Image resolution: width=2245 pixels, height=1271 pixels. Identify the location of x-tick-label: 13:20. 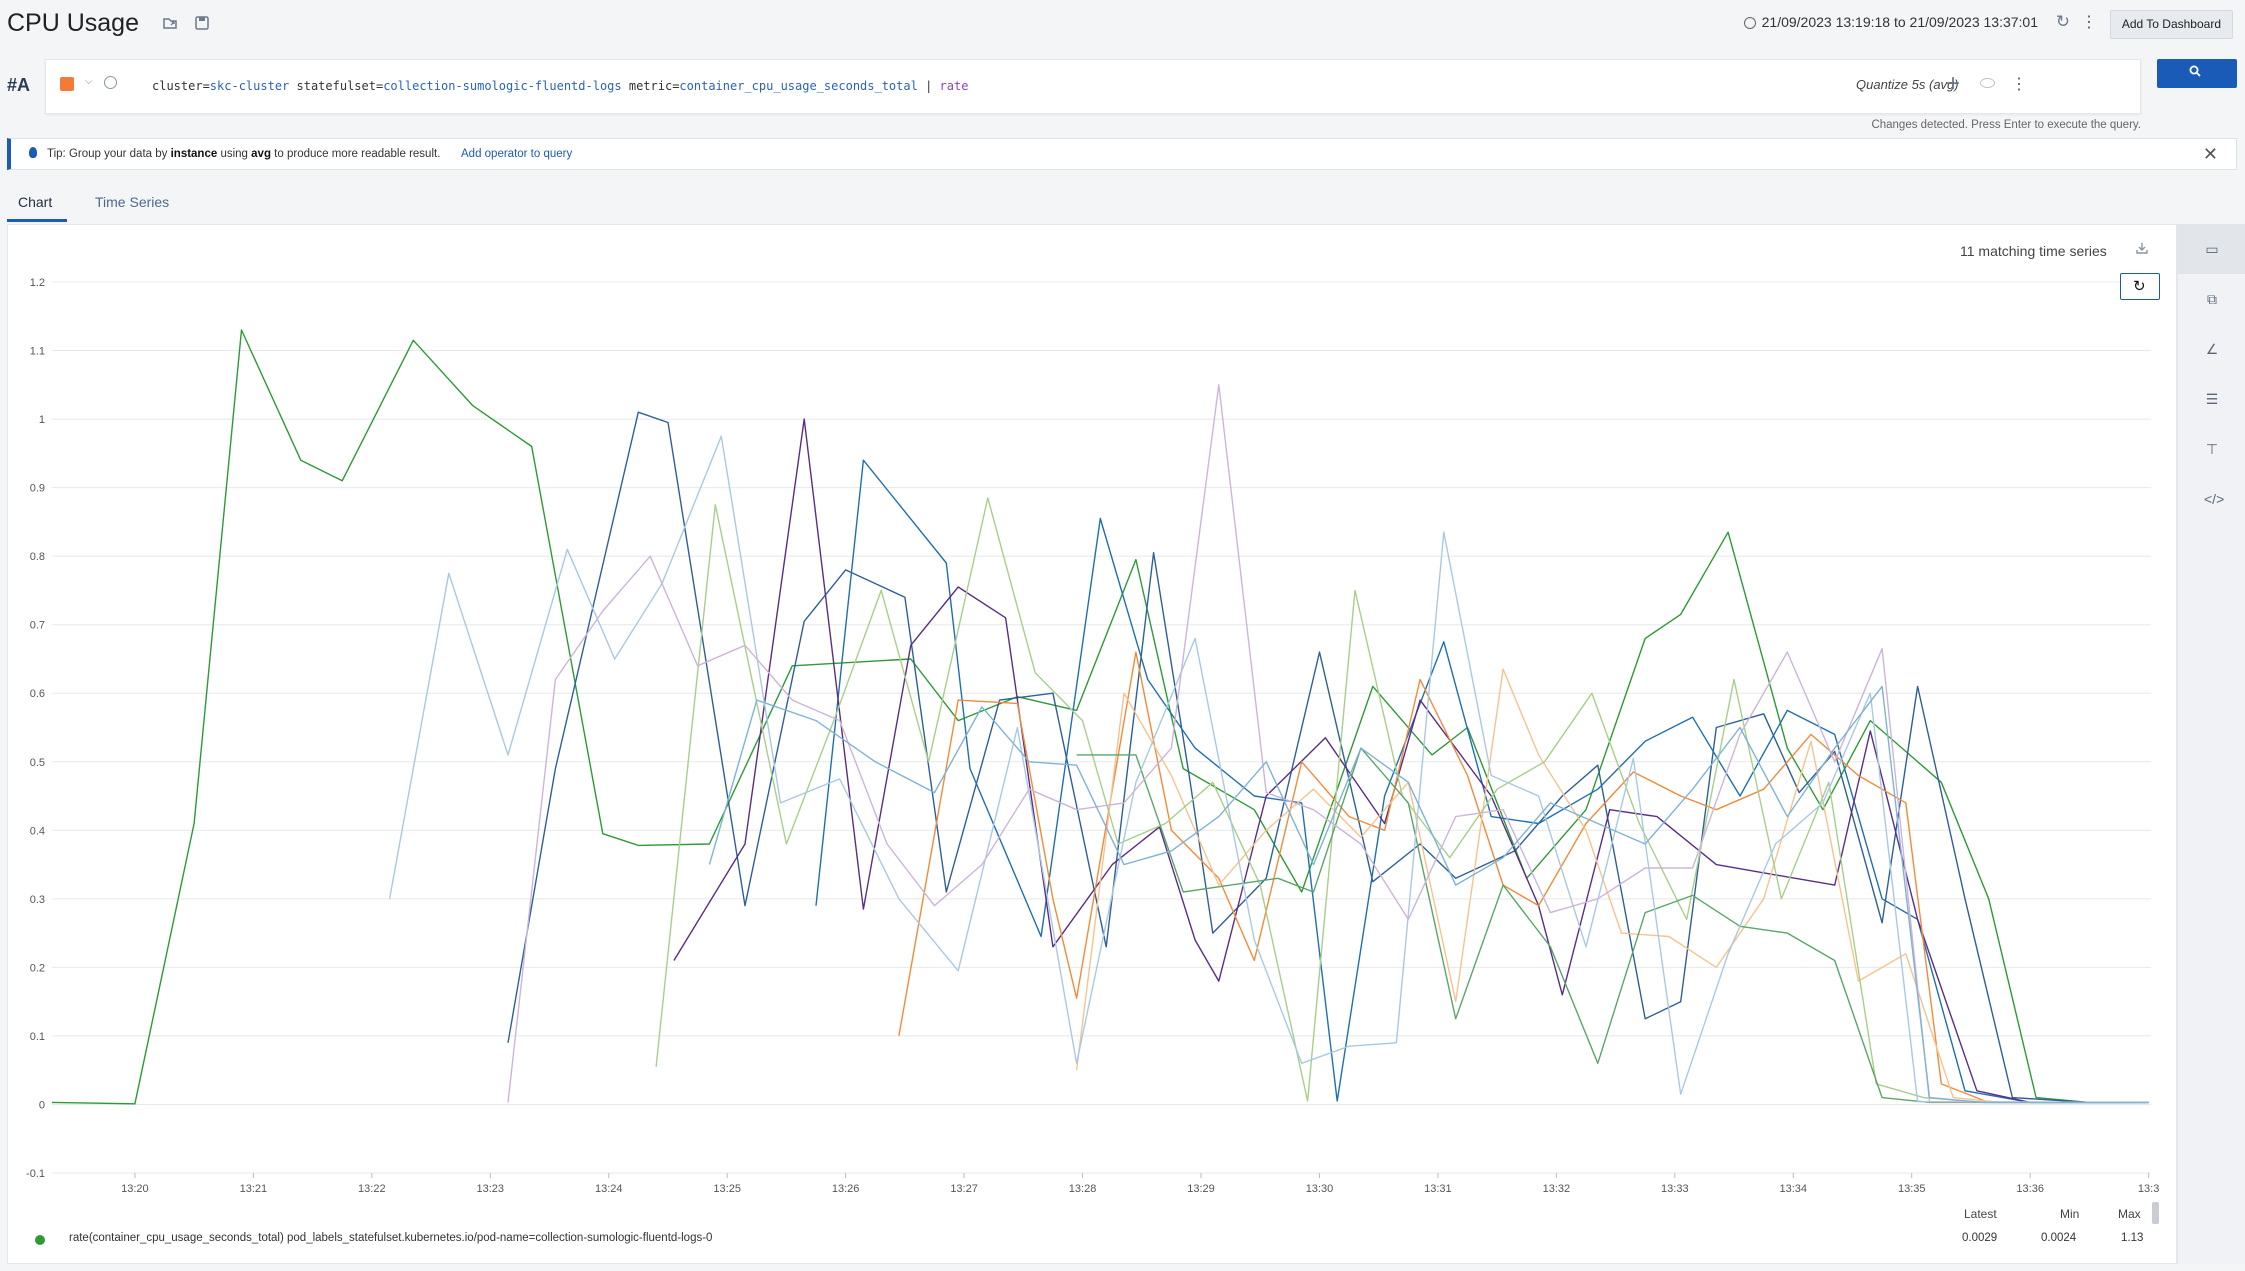
(135, 1189).